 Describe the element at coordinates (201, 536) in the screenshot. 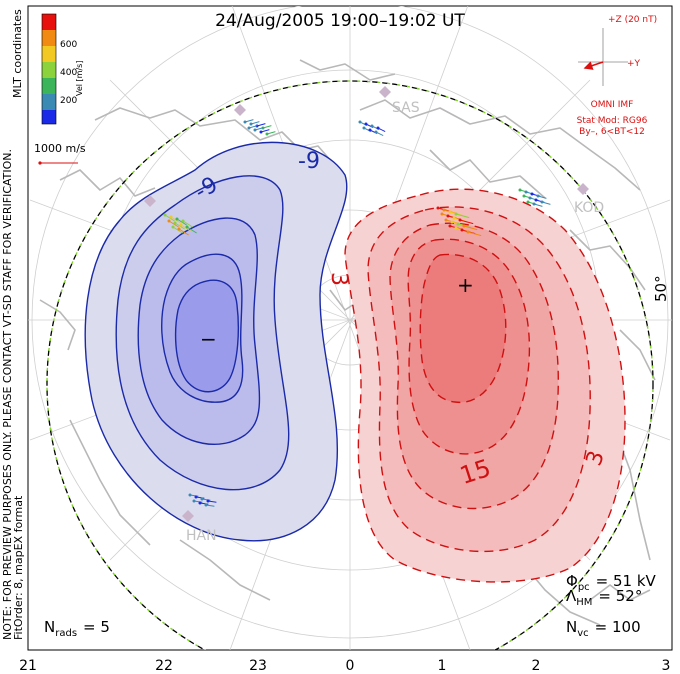

I see `station-label-han: HAN` at that location.